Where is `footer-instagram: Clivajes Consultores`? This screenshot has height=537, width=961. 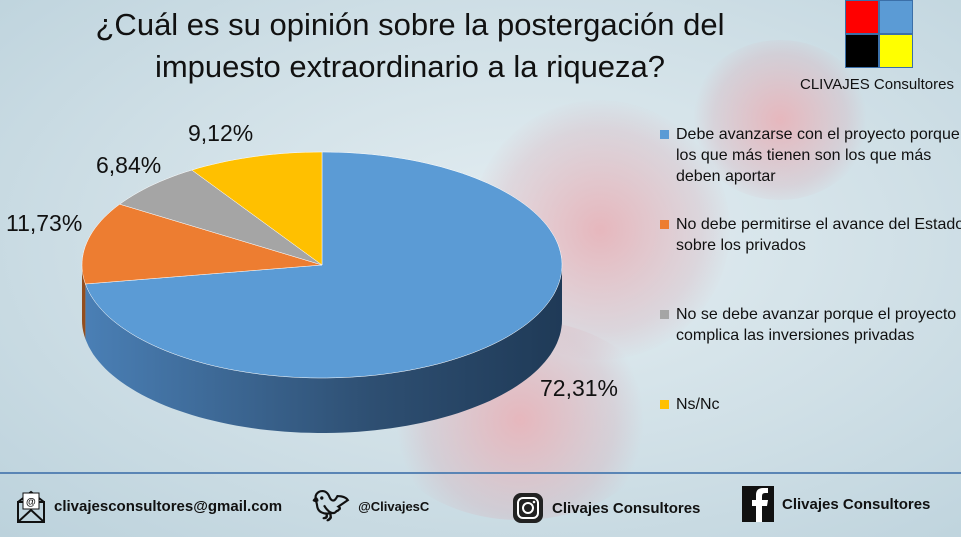 footer-instagram: Clivajes Consultores is located at coordinates (606, 508).